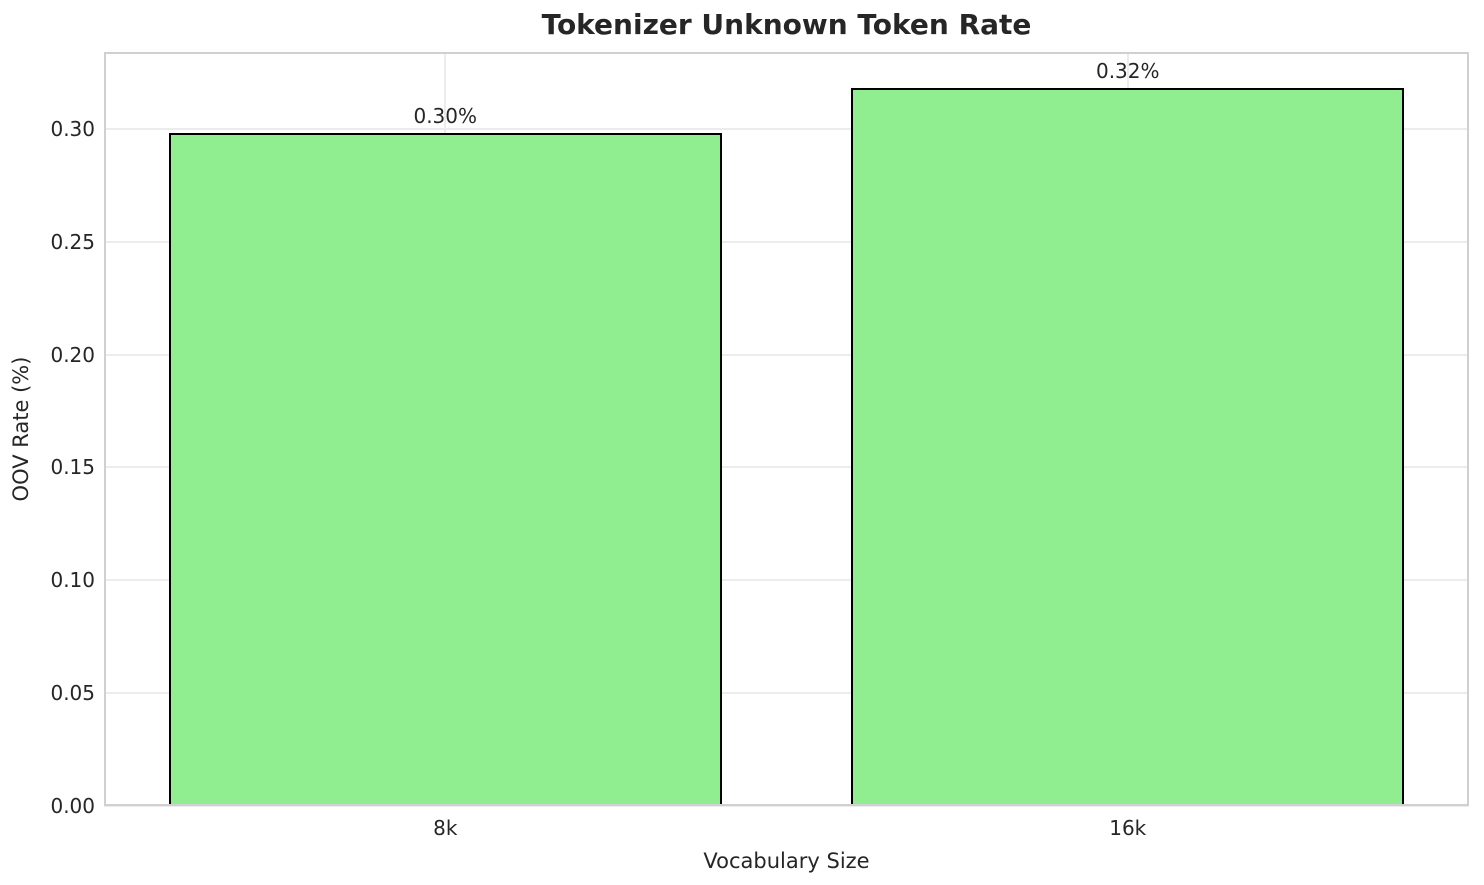  What do you see at coordinates (72, 354) in the screenshot?
I see `y-tick-label: 0.20` at bounding box center [72, 354].